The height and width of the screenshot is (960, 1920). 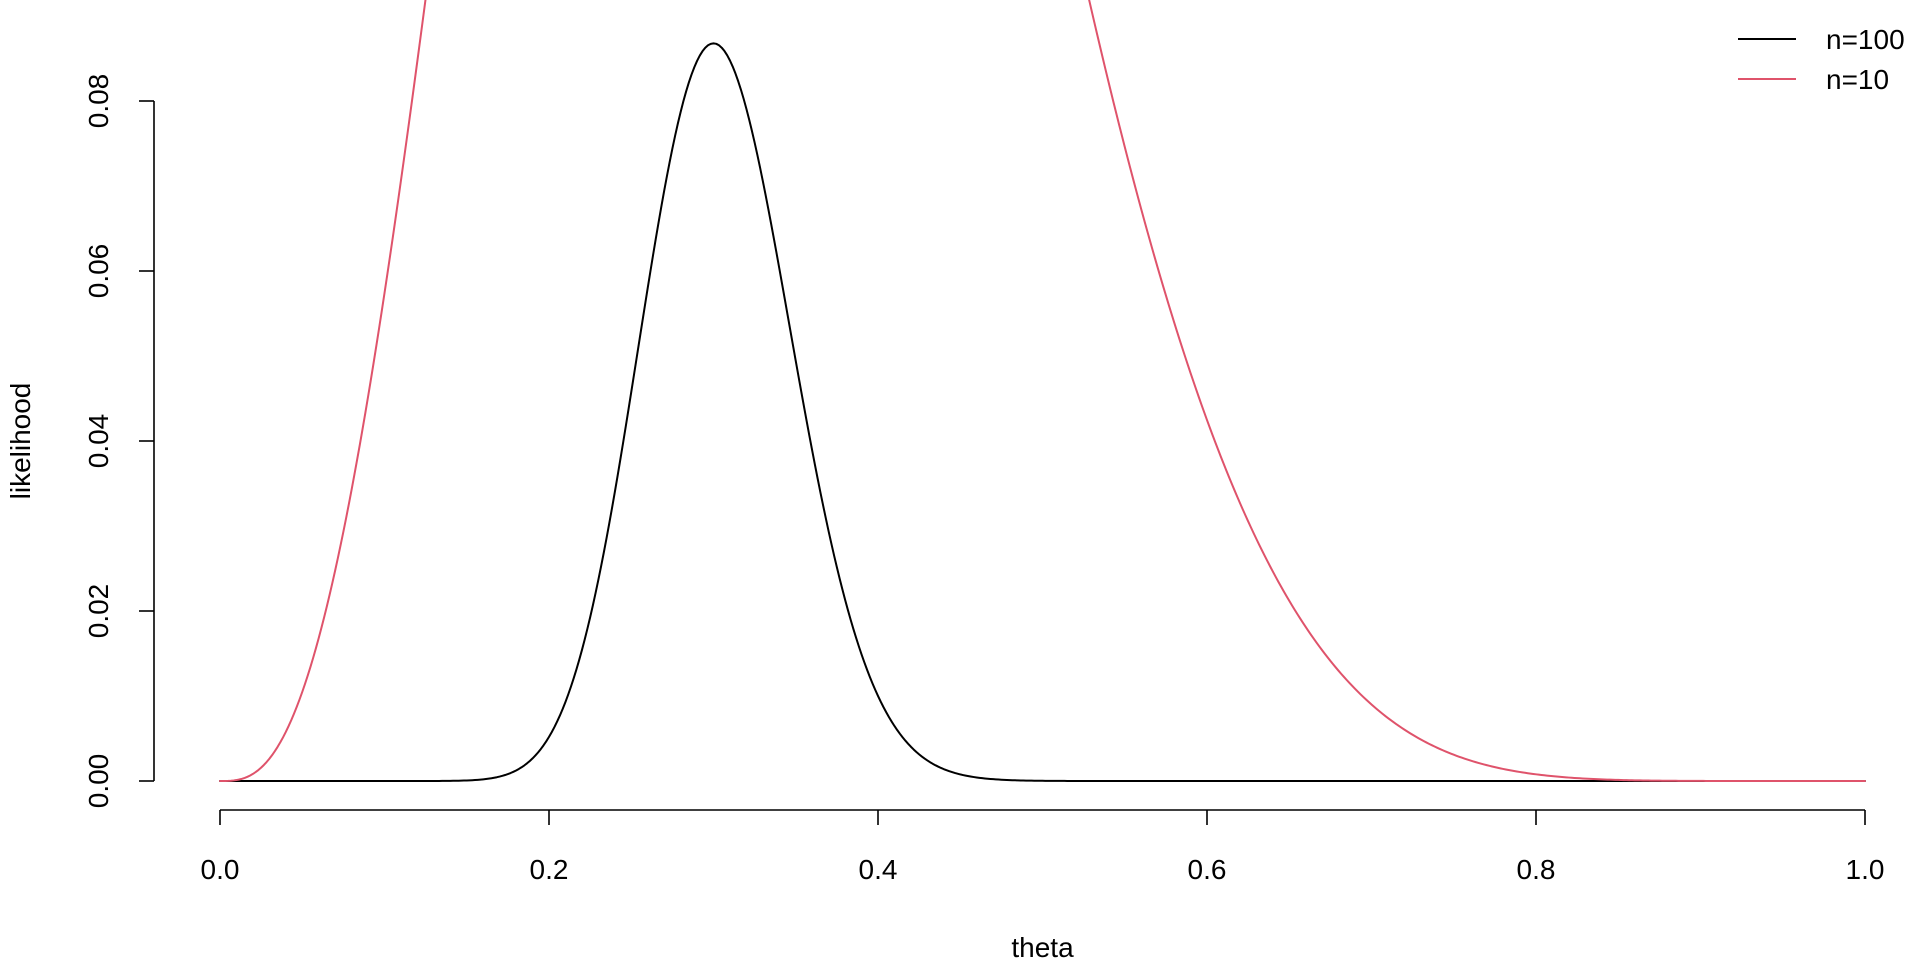 What do you see at coordinates (98, 441) in the screenshot?
I see `y-tick-label: 0.04` at bounding box center [98, 441].